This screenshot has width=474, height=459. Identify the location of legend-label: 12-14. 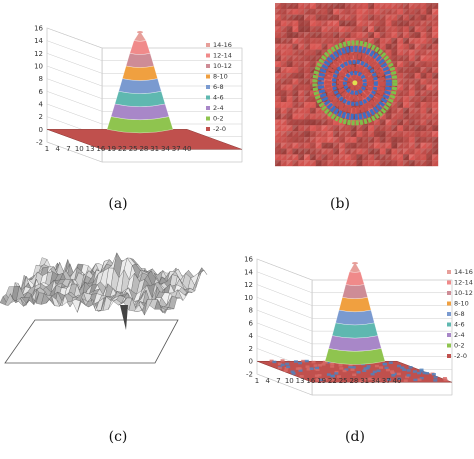
(222, 56).